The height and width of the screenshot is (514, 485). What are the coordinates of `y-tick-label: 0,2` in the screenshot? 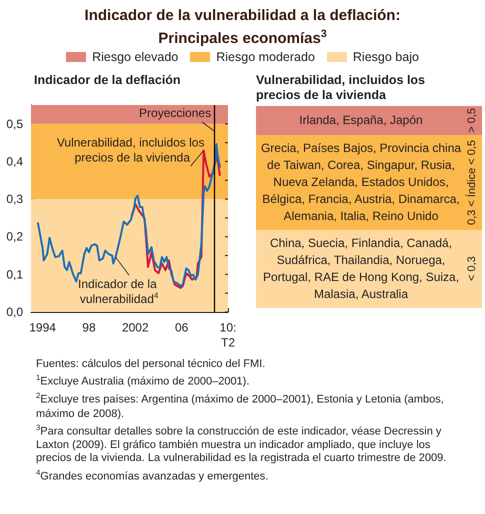 It's located at (15, 237).